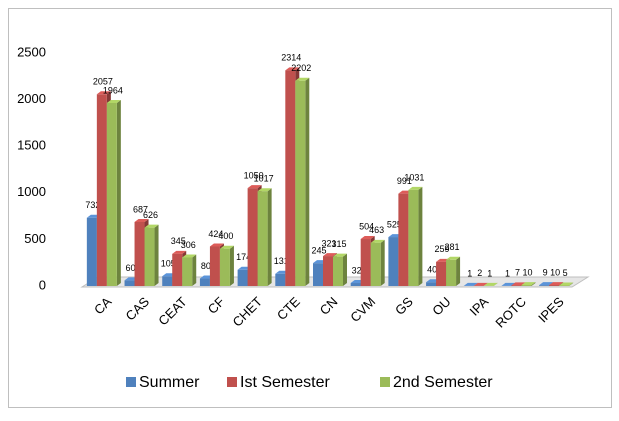  I want to click on data-label: 1031, so click(414, 177).